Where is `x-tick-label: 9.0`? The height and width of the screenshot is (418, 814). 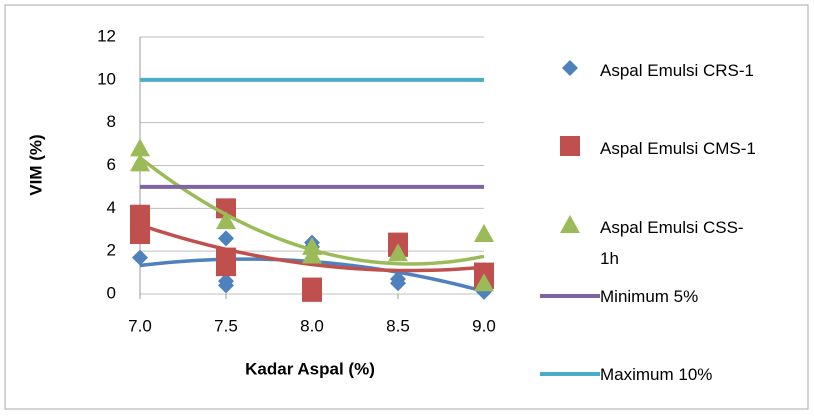
x-tick-label: 9.0 is located at coordinates (484, 325).